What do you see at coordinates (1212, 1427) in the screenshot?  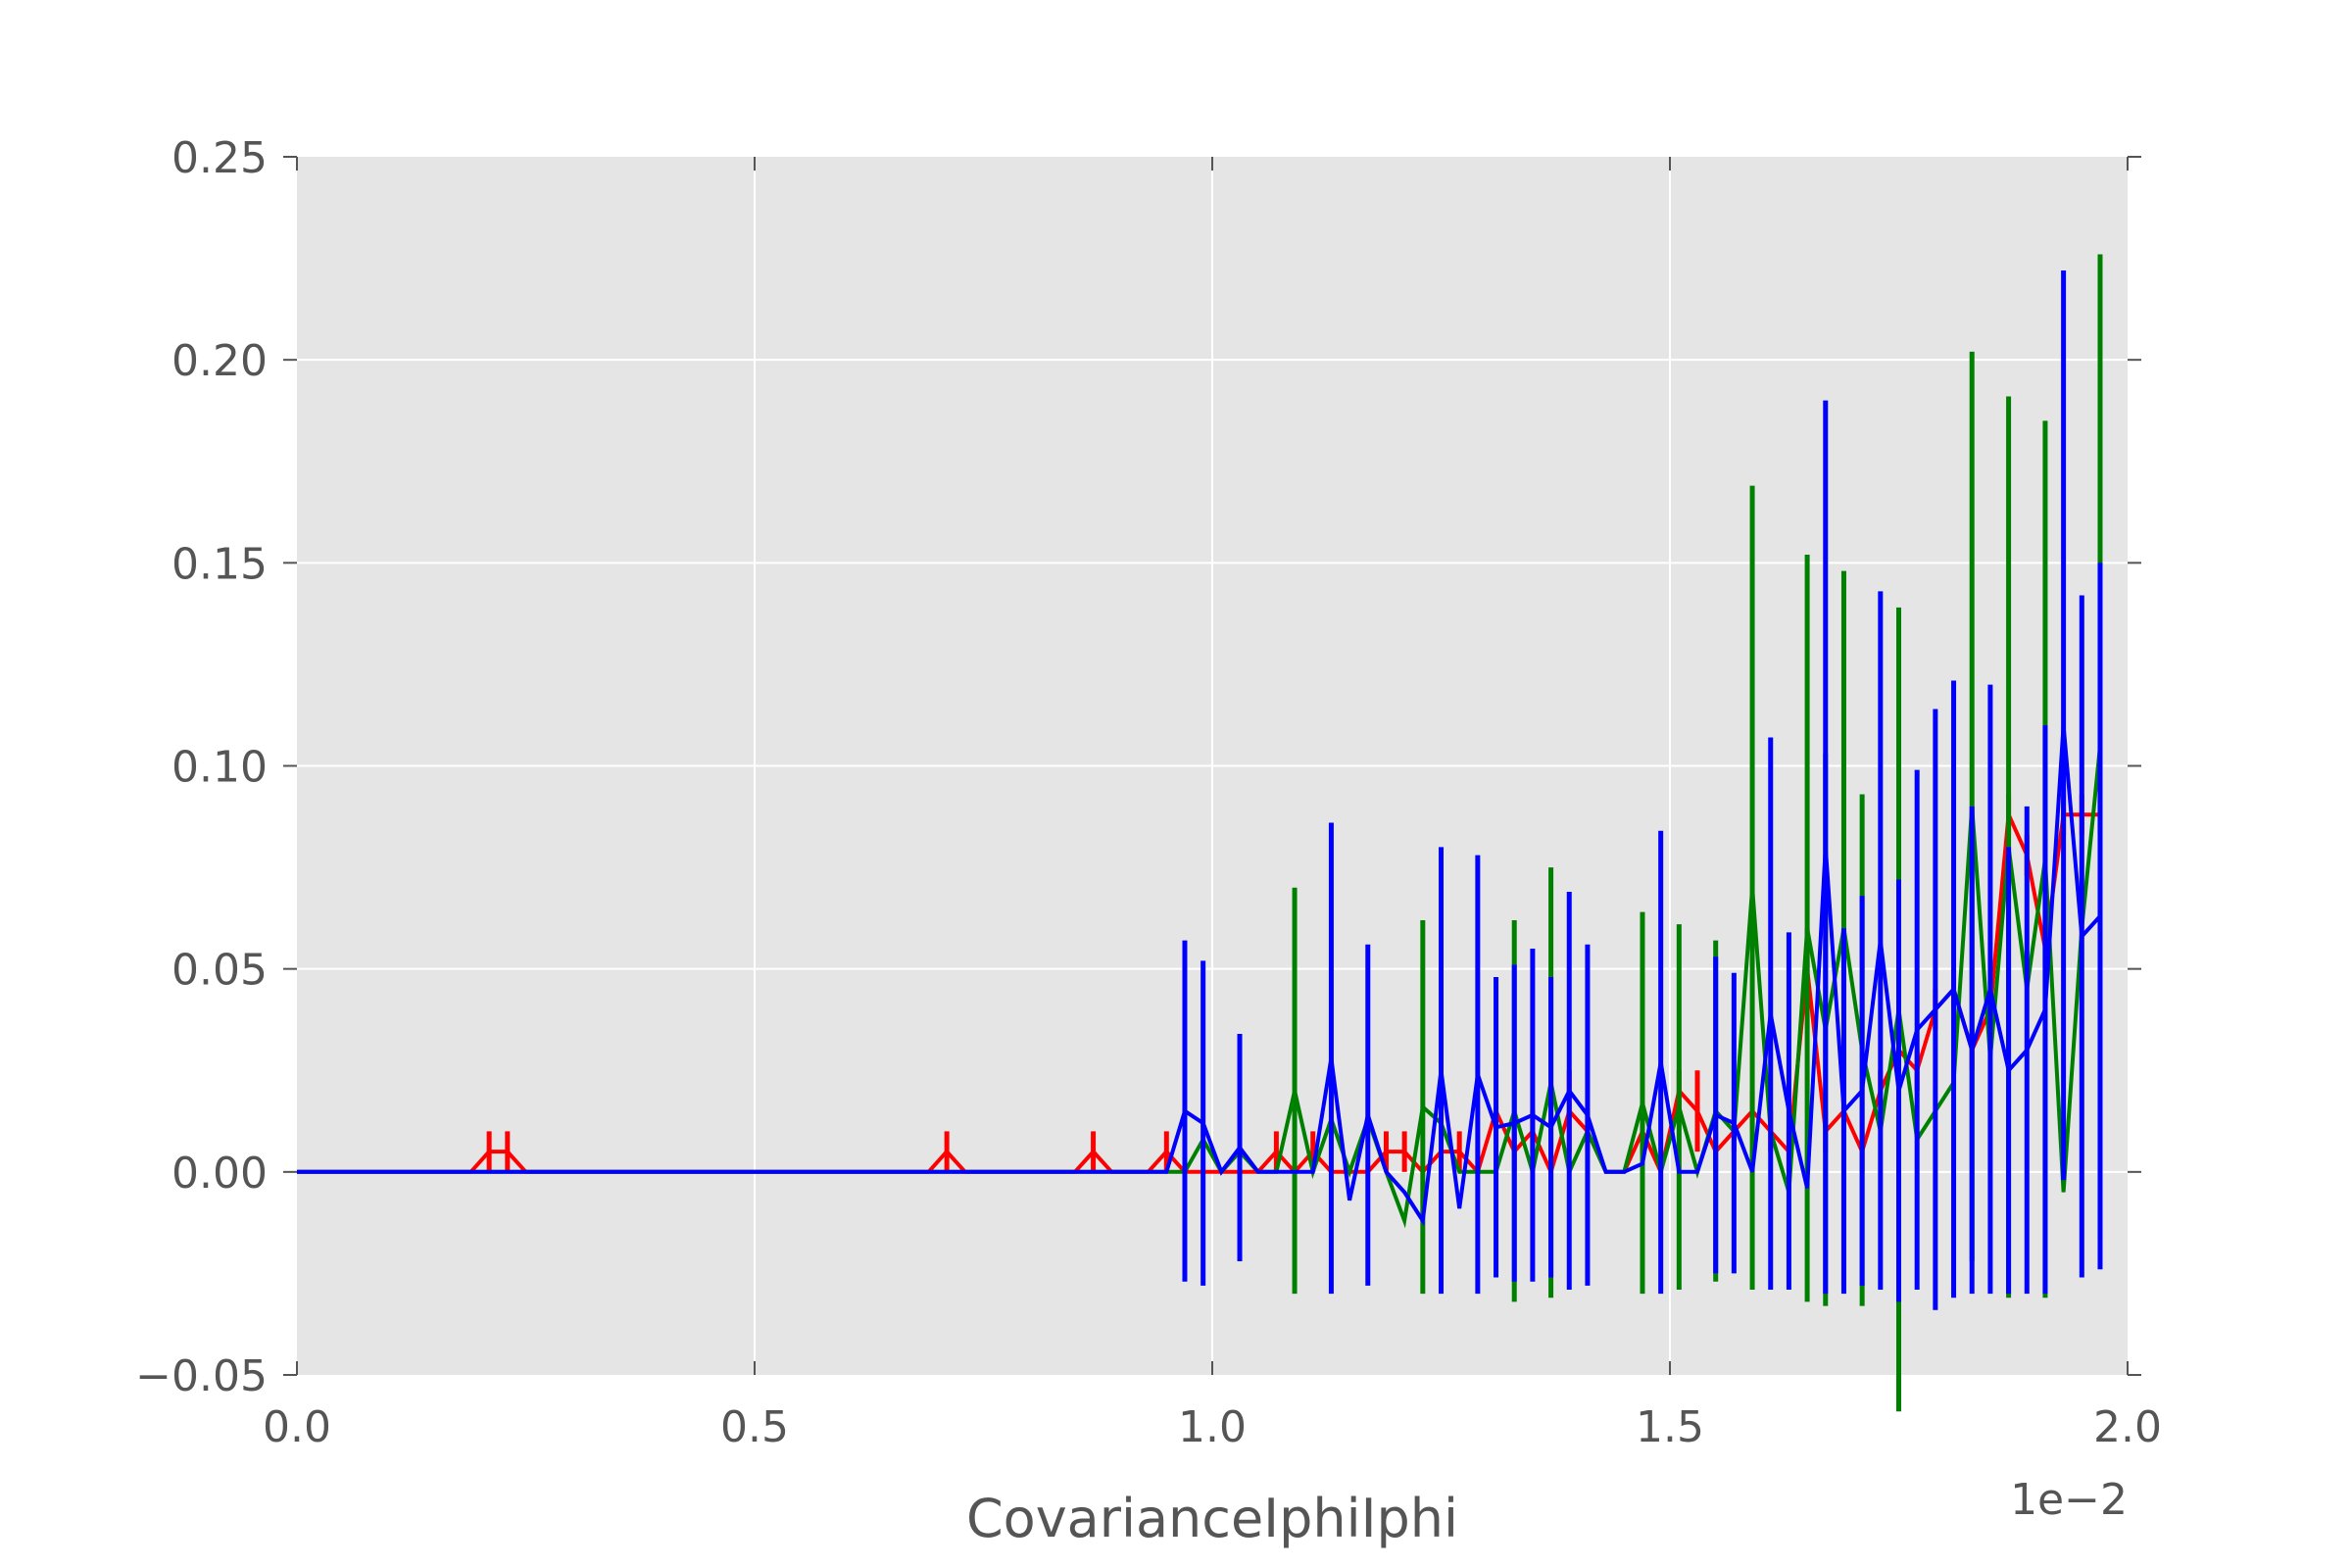 I see `x-tick-label: 1.0` at bounding box center [1212, 1427].